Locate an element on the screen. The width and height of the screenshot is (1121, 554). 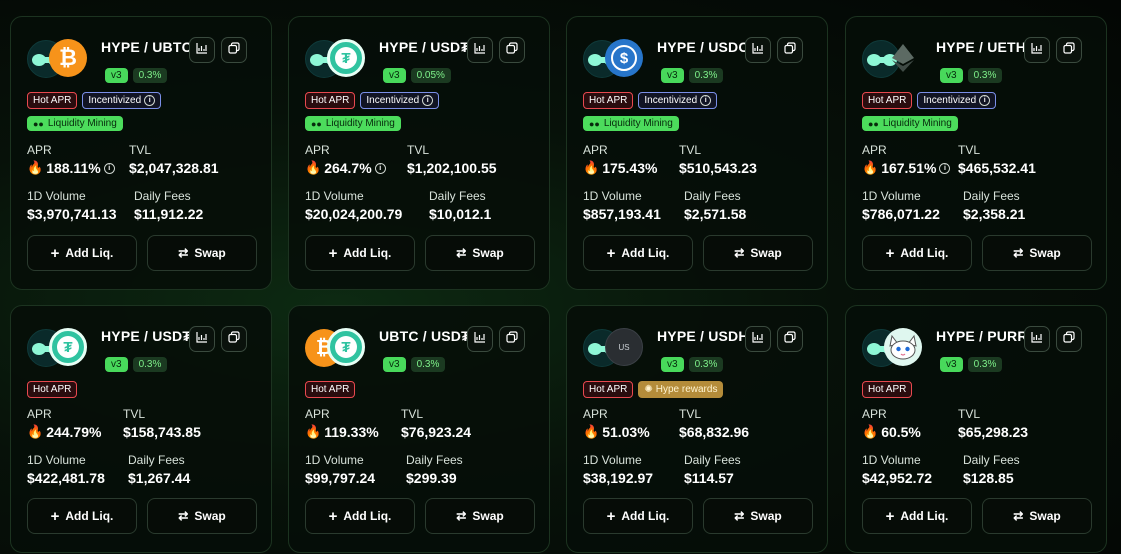
pool-header: US HYPE / USDHL v3 0.3% is located at coordinates (701, 349).